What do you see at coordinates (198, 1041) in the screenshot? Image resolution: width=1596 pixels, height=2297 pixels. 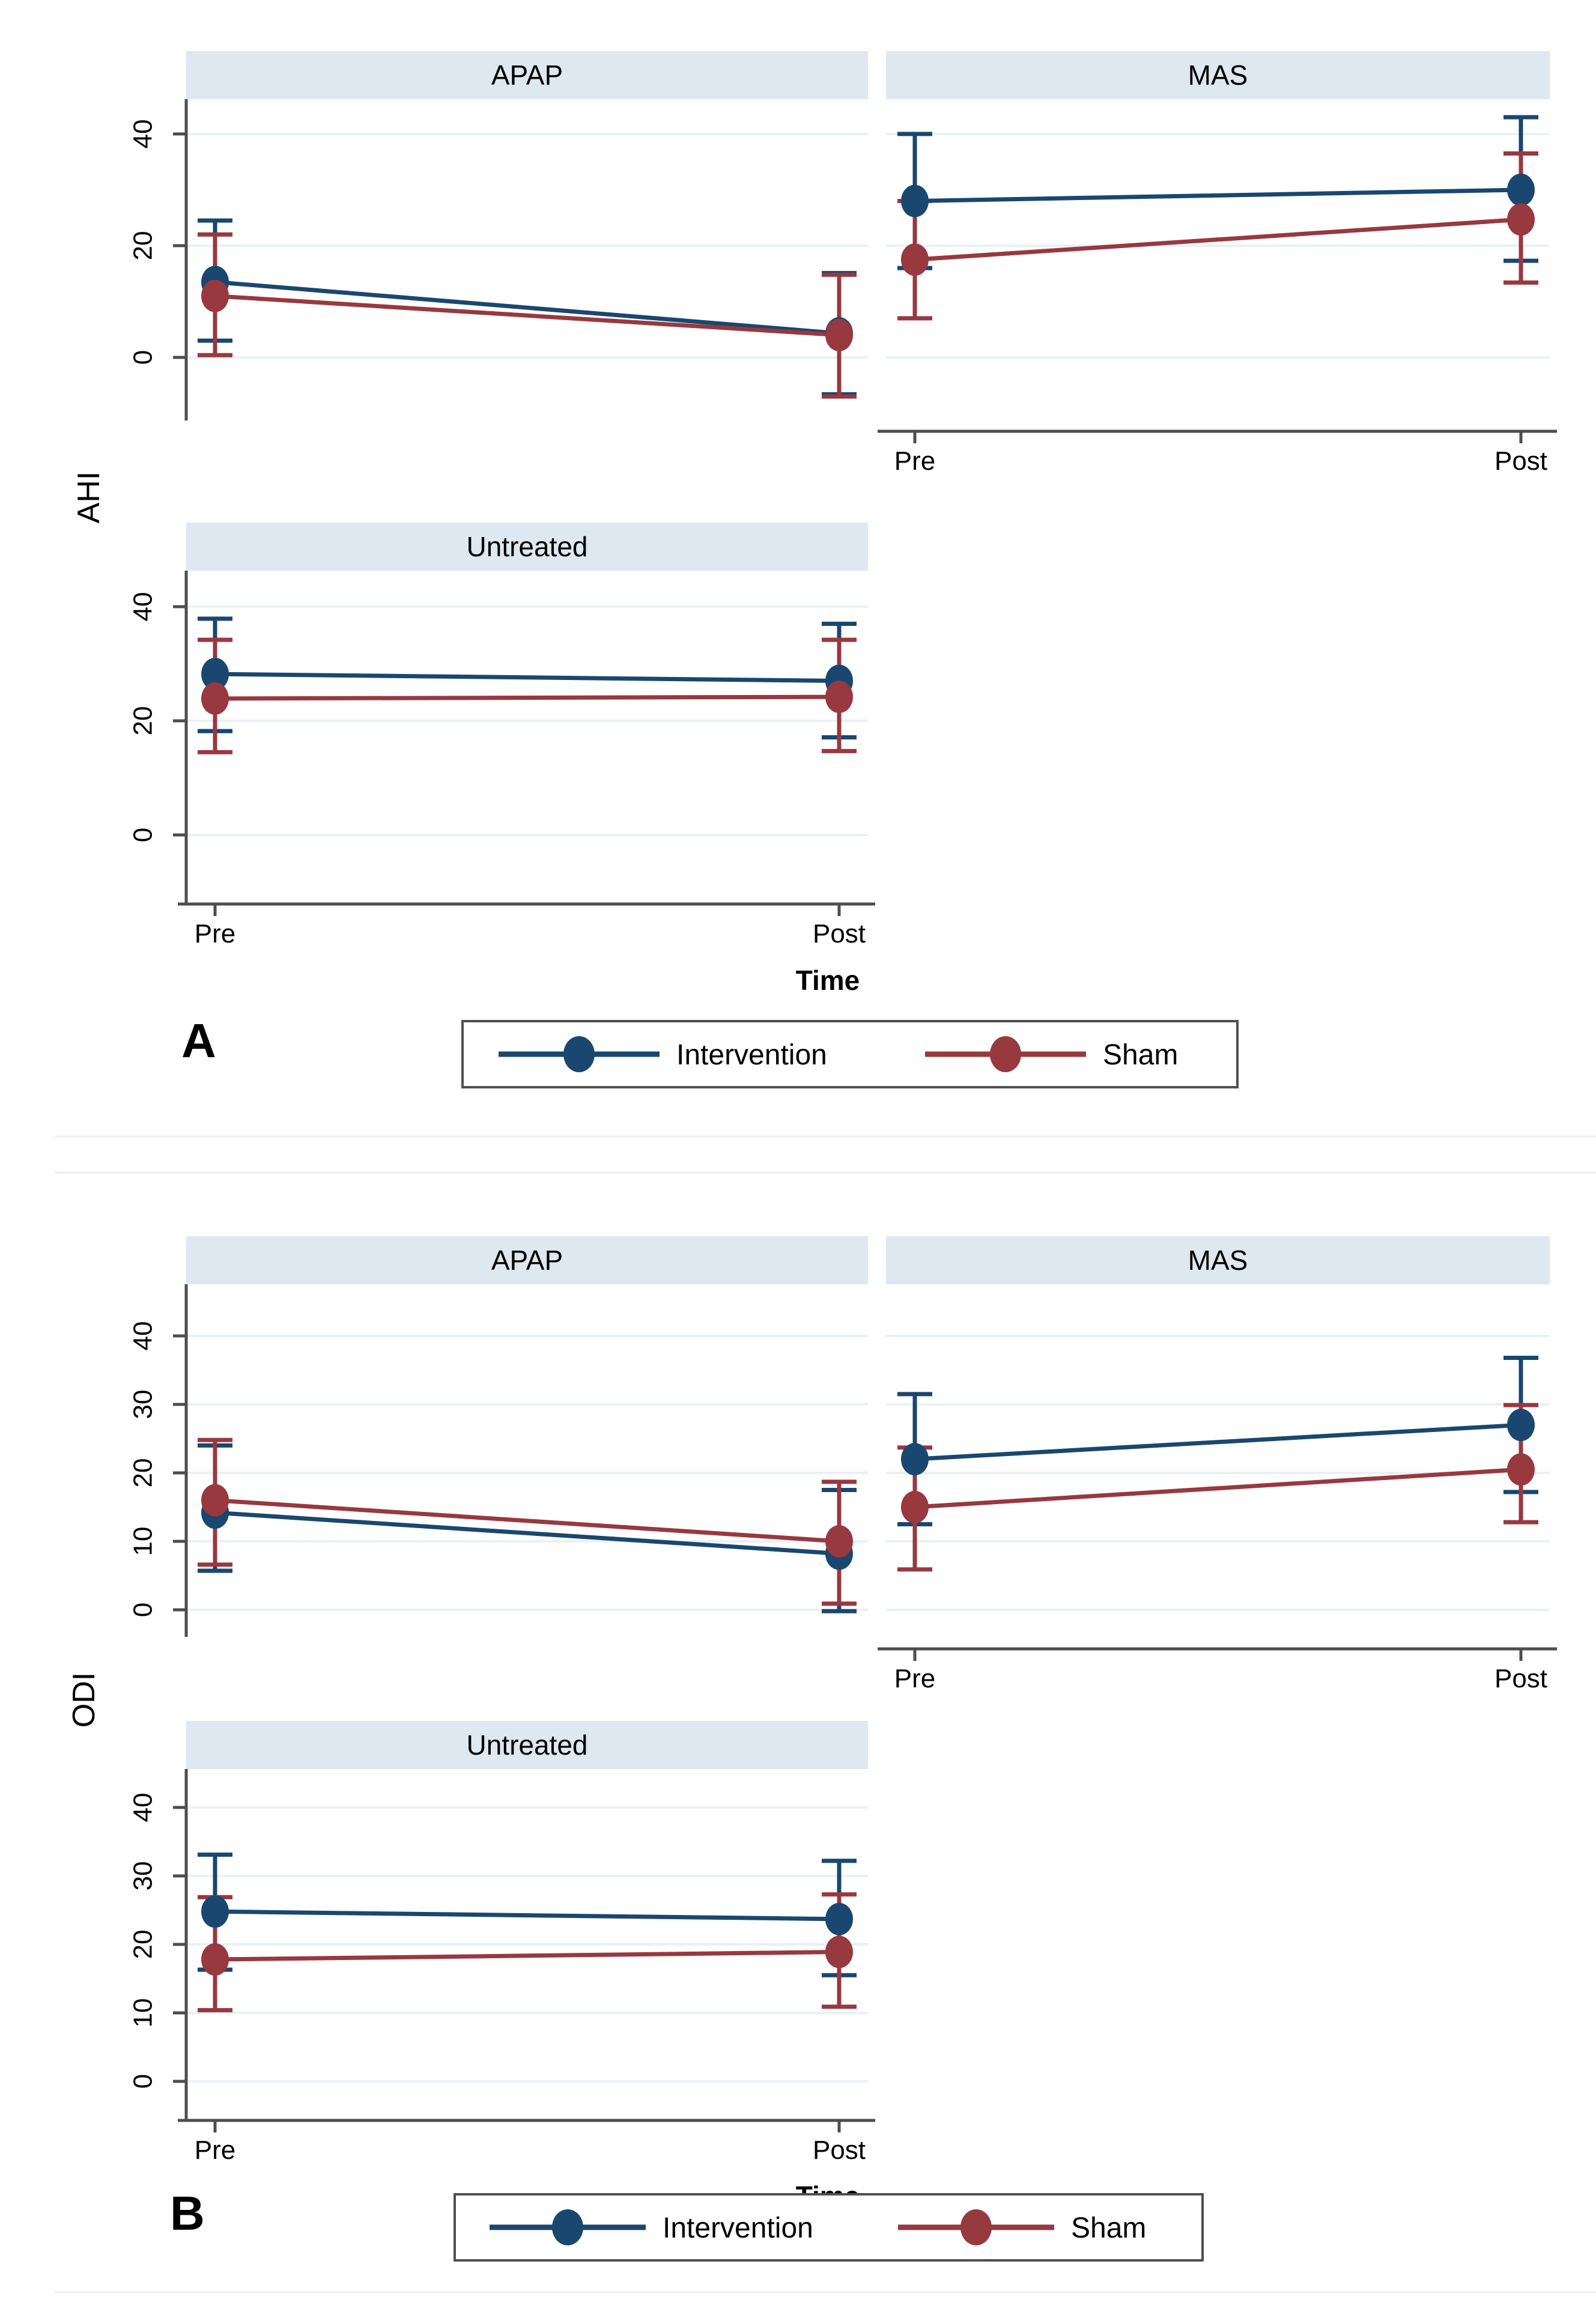 I see `panel-a-label: A` at bounding box center [198, 1041].